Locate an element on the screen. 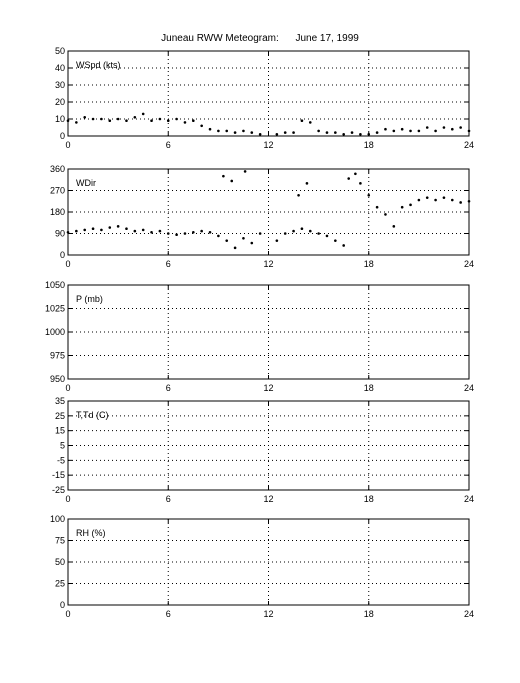 This screenshot has width=520, height=683. y-tick-label: 30 is located at coordinates (60, 85).